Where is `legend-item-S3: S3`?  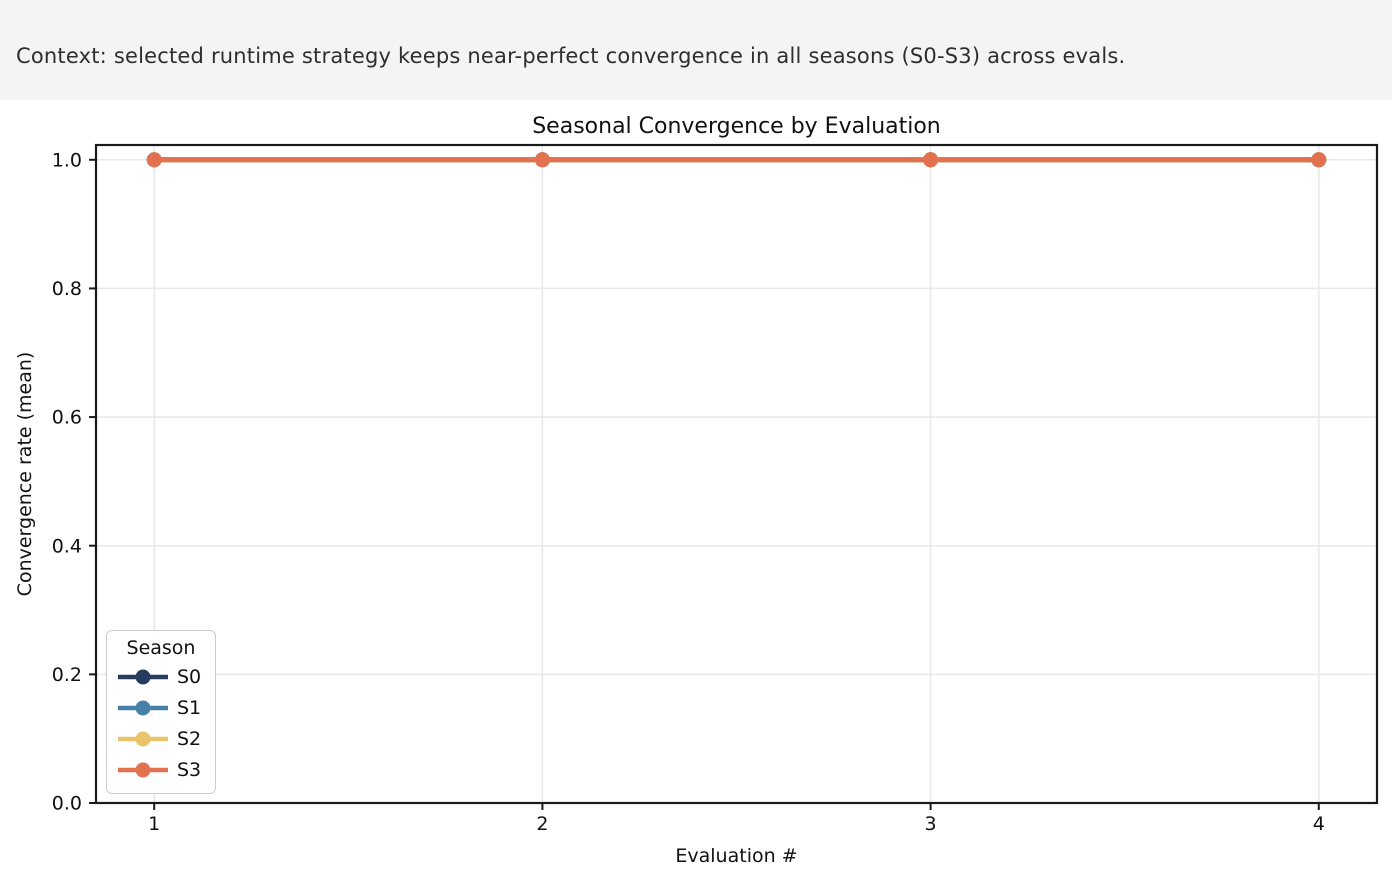 legend-item-S3: S3 is located at coordinates (161, 769).